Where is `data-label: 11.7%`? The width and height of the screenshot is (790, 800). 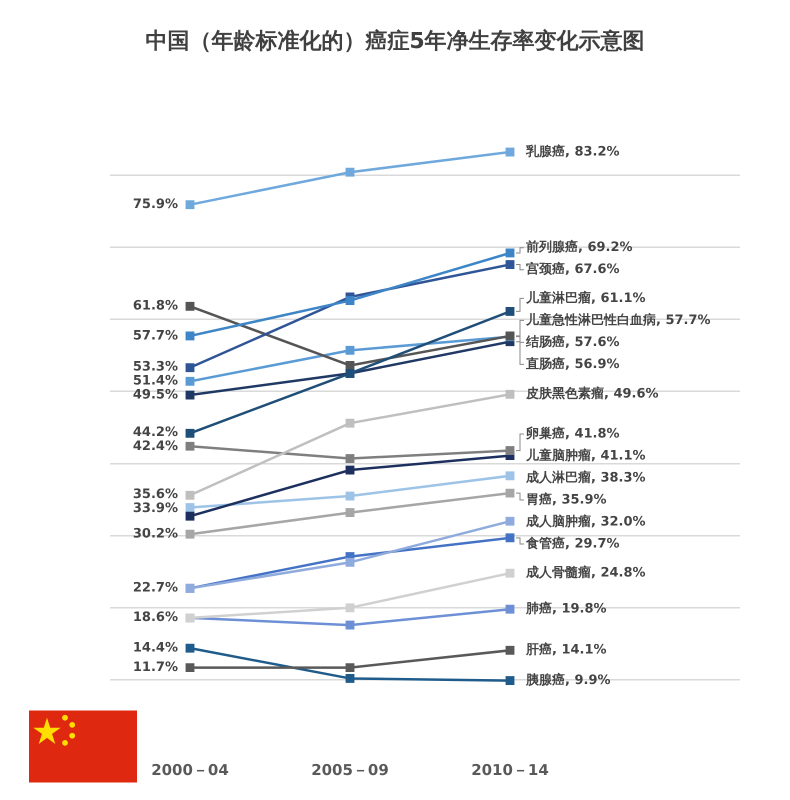 data-label: 11.7% is located at coordinates (155, 668).